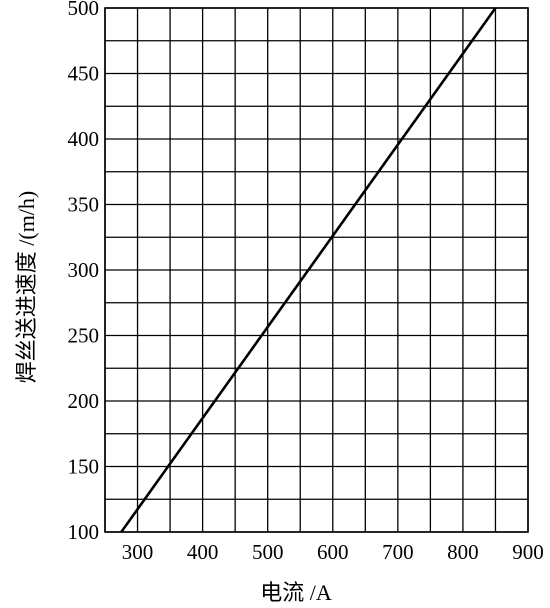 The height and width of the screenshot is (608, 550). What do you see at coordinates (268, 552) in the screenshot?
I see `x-tick-label: 500` at bounding box center [268, 552].